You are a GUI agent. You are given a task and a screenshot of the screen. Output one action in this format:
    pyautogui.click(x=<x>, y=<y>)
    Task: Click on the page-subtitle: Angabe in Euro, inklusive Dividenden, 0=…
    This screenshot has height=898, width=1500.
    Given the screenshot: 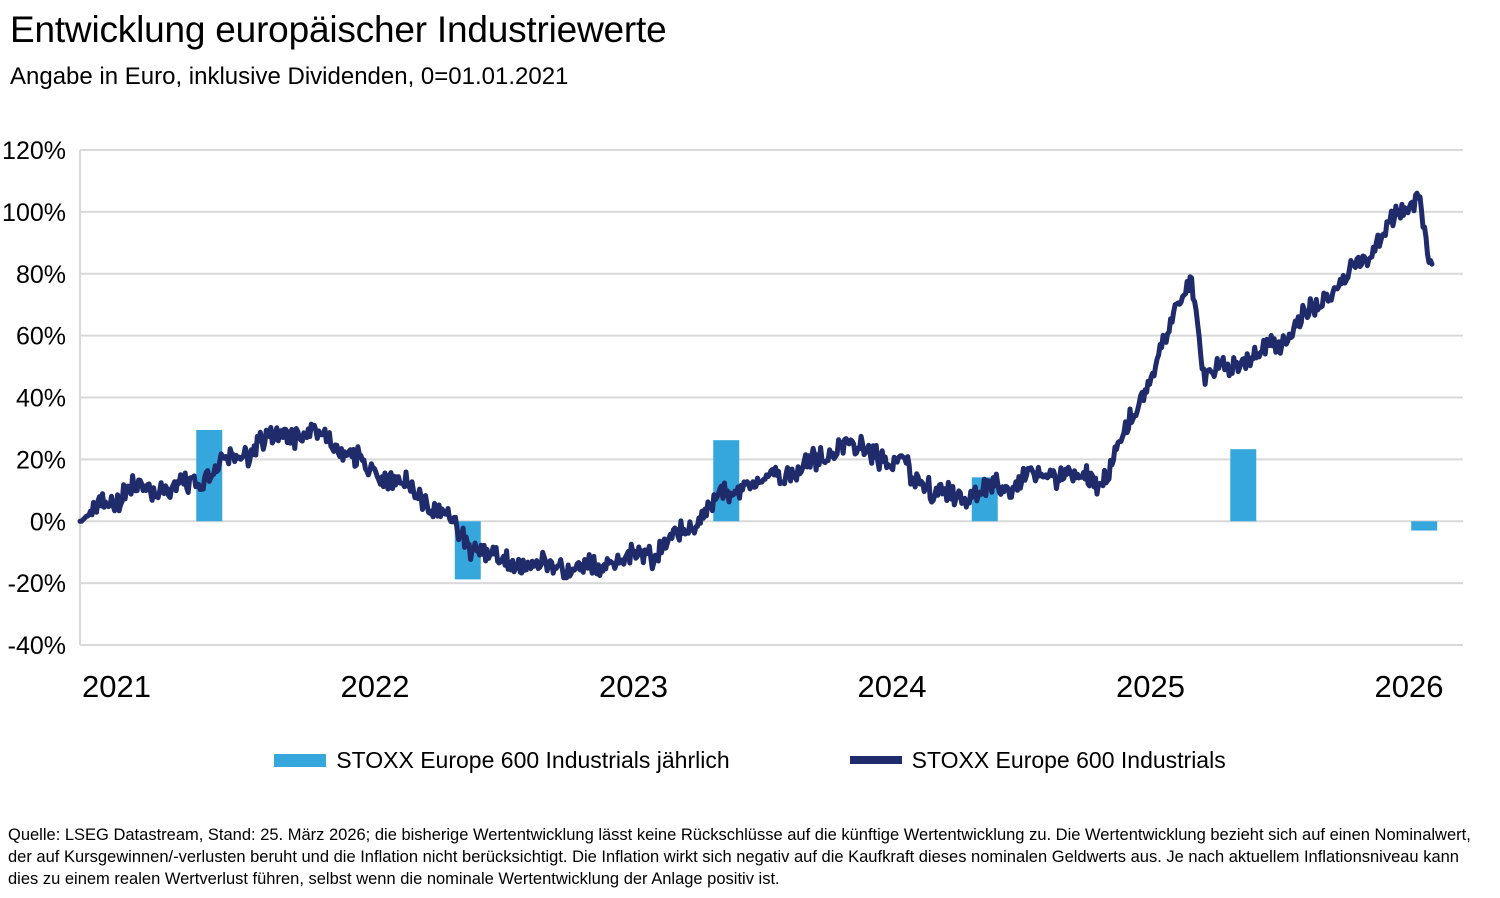 What is the action you would take?
    pyautogui.click(x=289, y=76)
    